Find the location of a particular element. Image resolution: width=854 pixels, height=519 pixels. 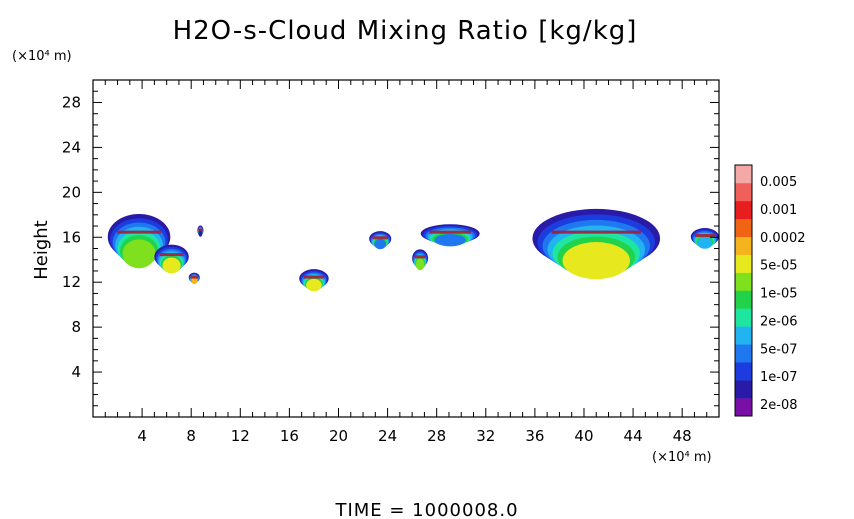

x-tick-label: 44 is located at coordinates (633, 436).